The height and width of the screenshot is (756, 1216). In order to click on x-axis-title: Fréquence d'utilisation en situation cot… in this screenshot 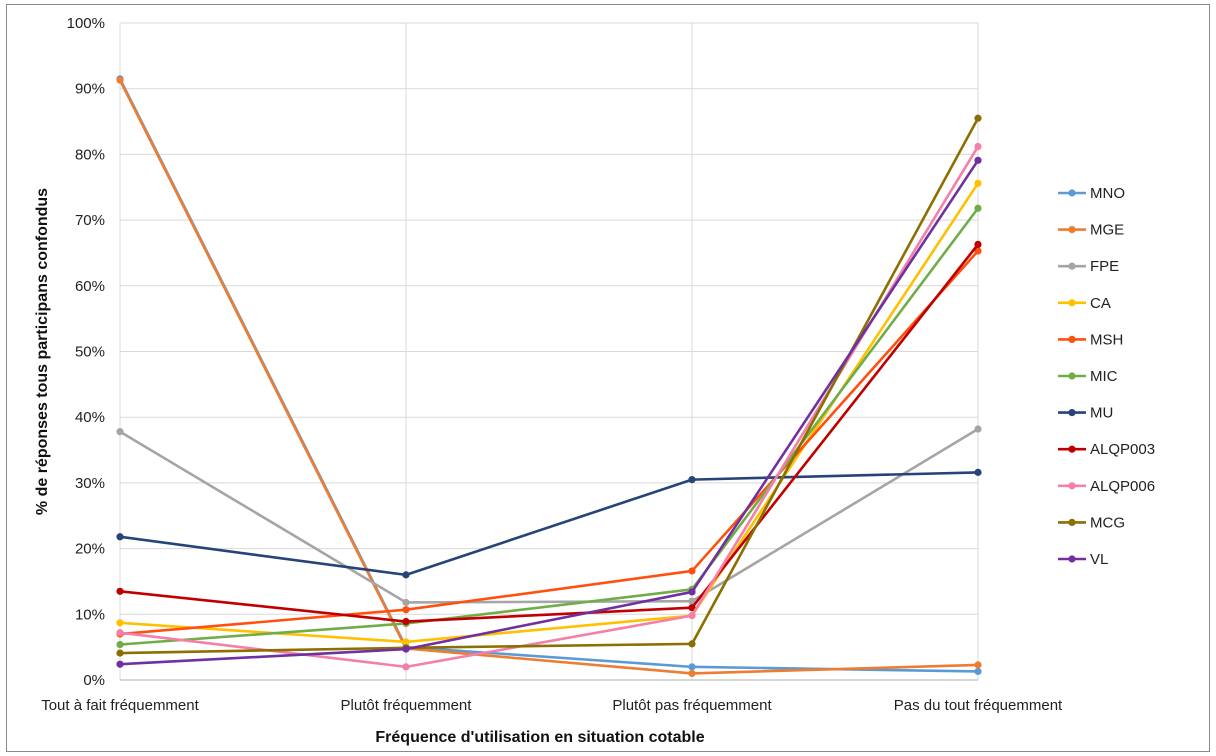, I will do `click(539, 737)`.